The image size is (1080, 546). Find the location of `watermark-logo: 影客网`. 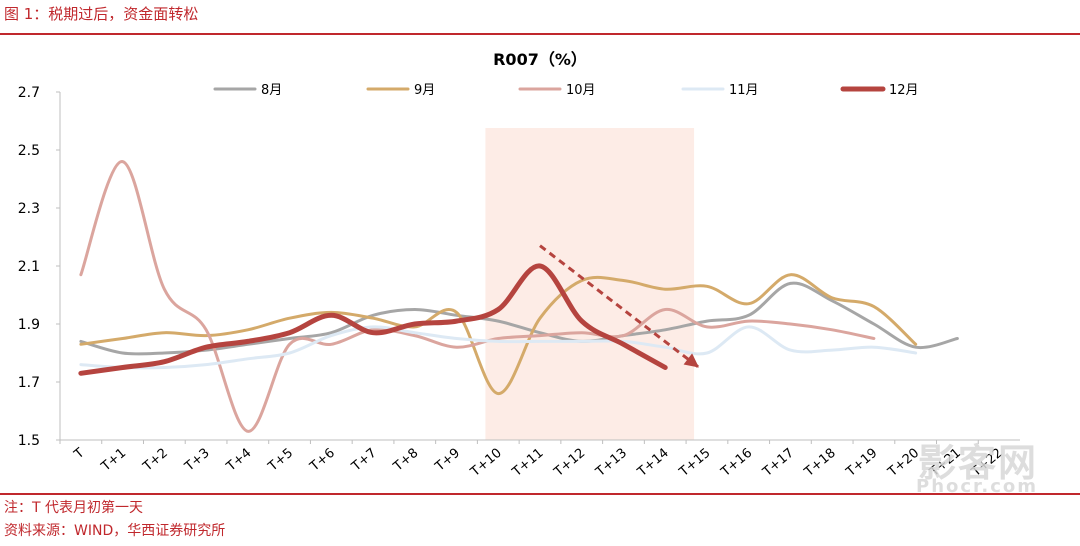

watermark-logo: 影客网 is located at coordinates (977, 463).